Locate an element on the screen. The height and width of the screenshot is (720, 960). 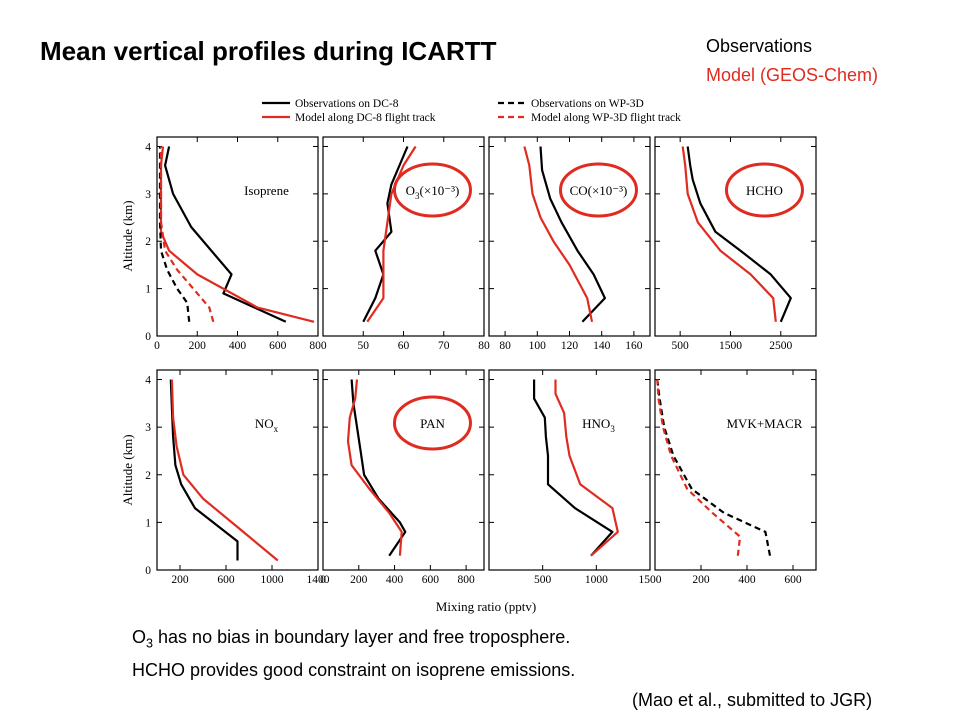
x-tick-label: 160 is located at coordinates (634, 346).